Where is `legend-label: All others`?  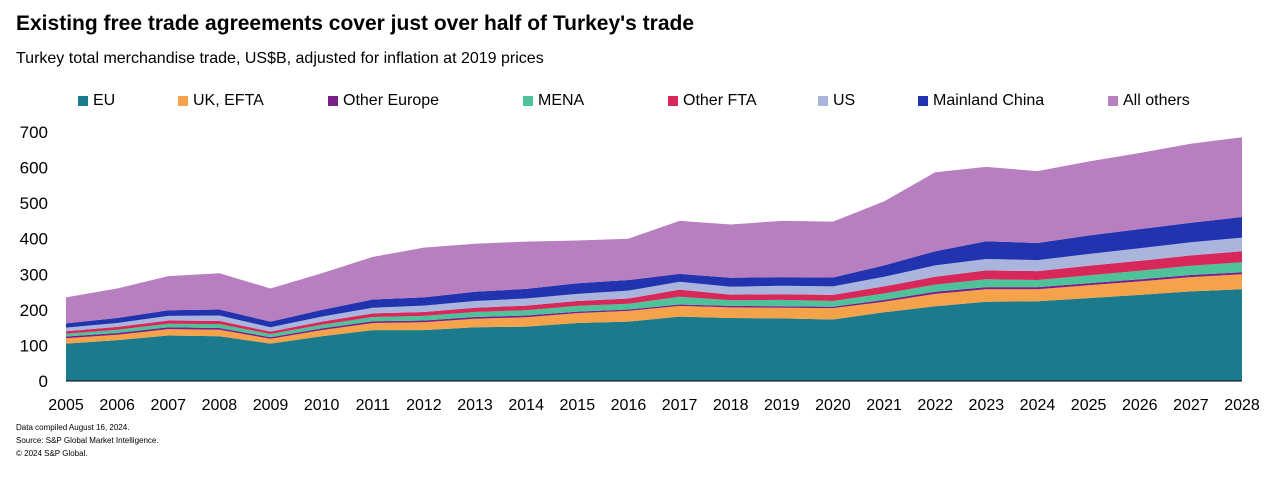 legend-label: All others is located at coordinates (1156, 100).